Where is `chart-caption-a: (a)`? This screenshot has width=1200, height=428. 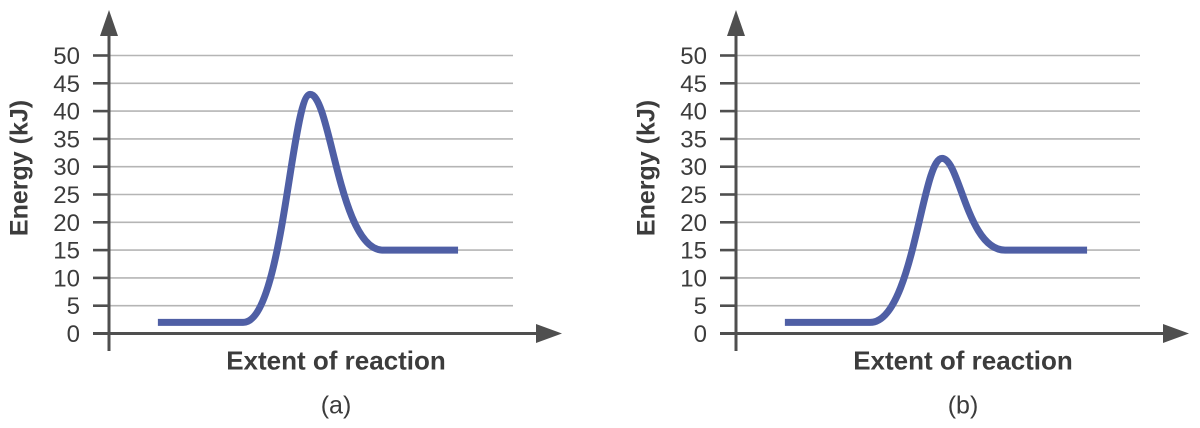
chart-caption-a: (a) is located at coordinates (336, 405).